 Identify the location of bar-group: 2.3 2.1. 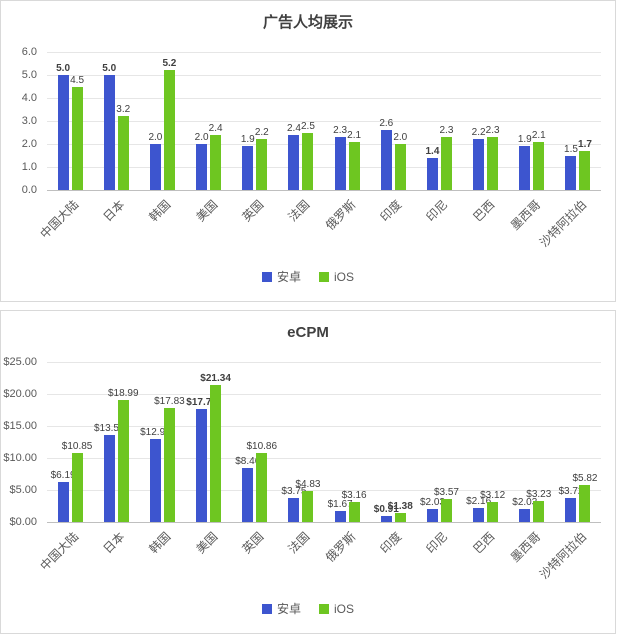
(347, 157).